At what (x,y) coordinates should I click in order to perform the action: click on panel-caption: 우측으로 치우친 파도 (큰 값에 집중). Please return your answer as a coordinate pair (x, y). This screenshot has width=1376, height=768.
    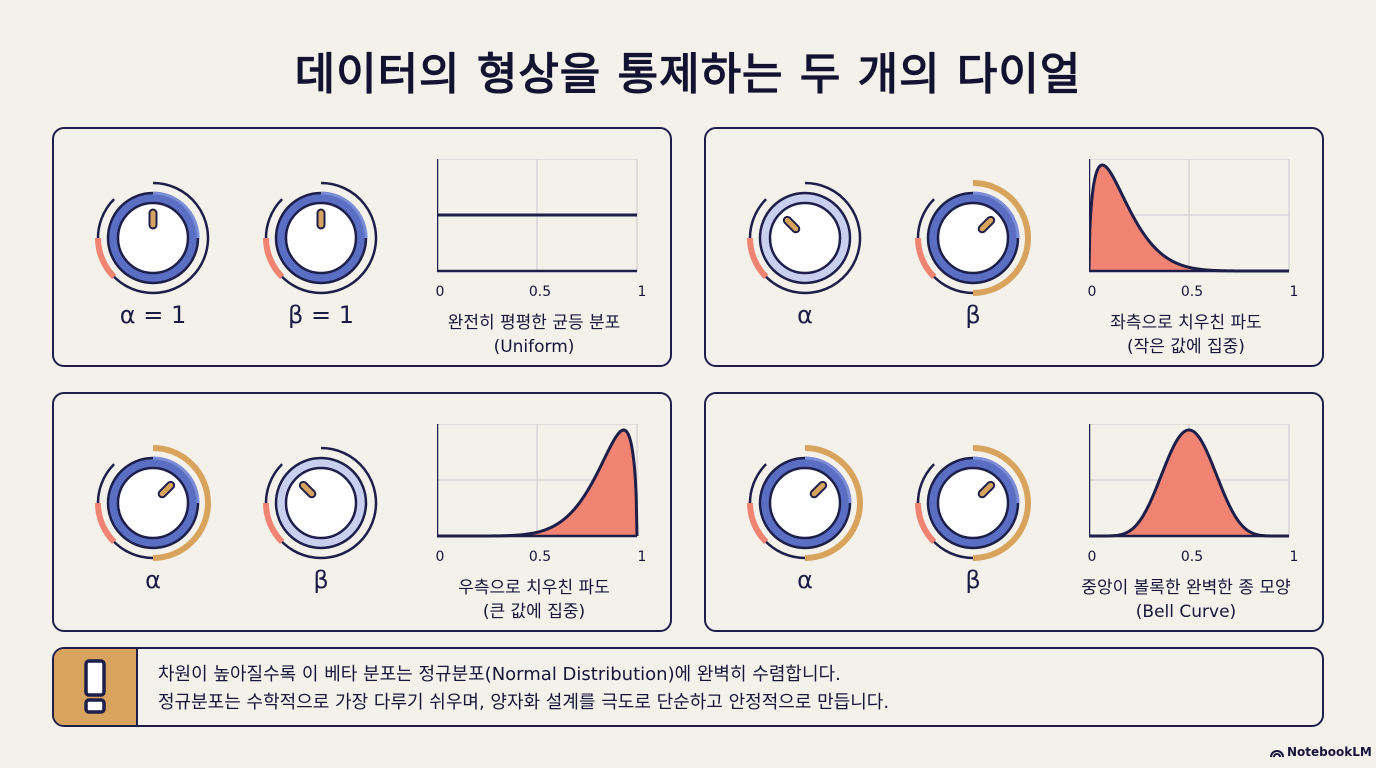
    Looking at the image, I should click on (534, 600).